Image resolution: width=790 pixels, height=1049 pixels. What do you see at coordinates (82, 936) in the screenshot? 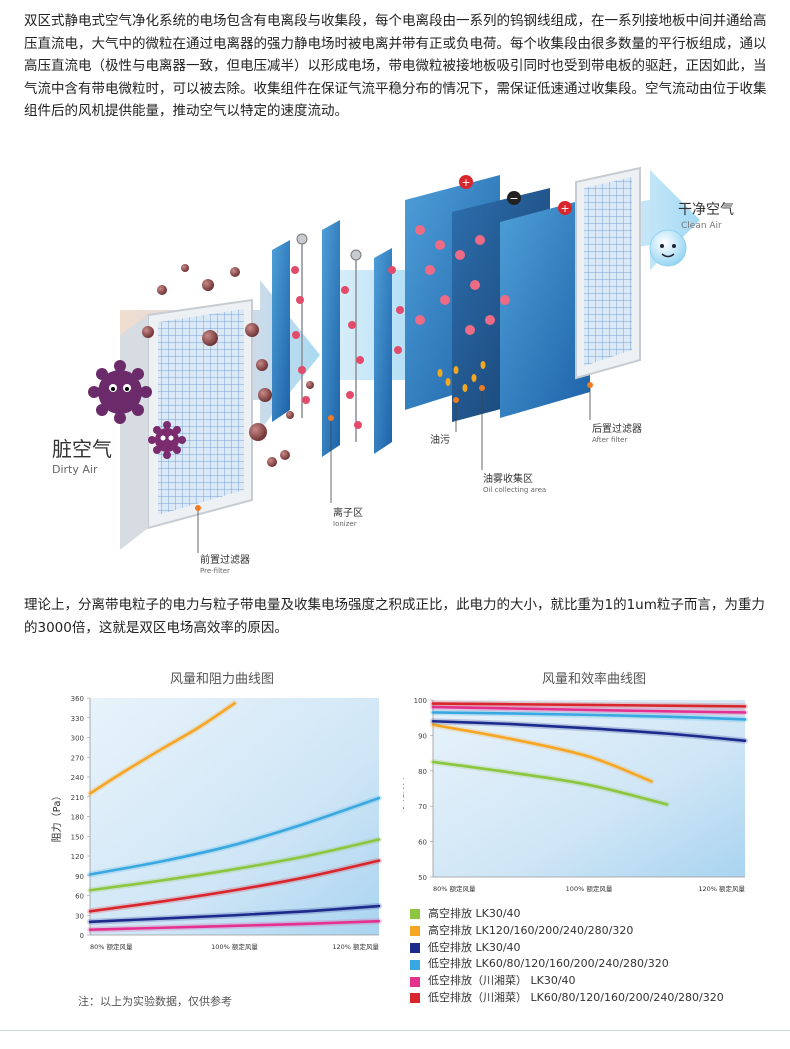
I see `y-tick-label: 0` at bounding box center [82, 936].